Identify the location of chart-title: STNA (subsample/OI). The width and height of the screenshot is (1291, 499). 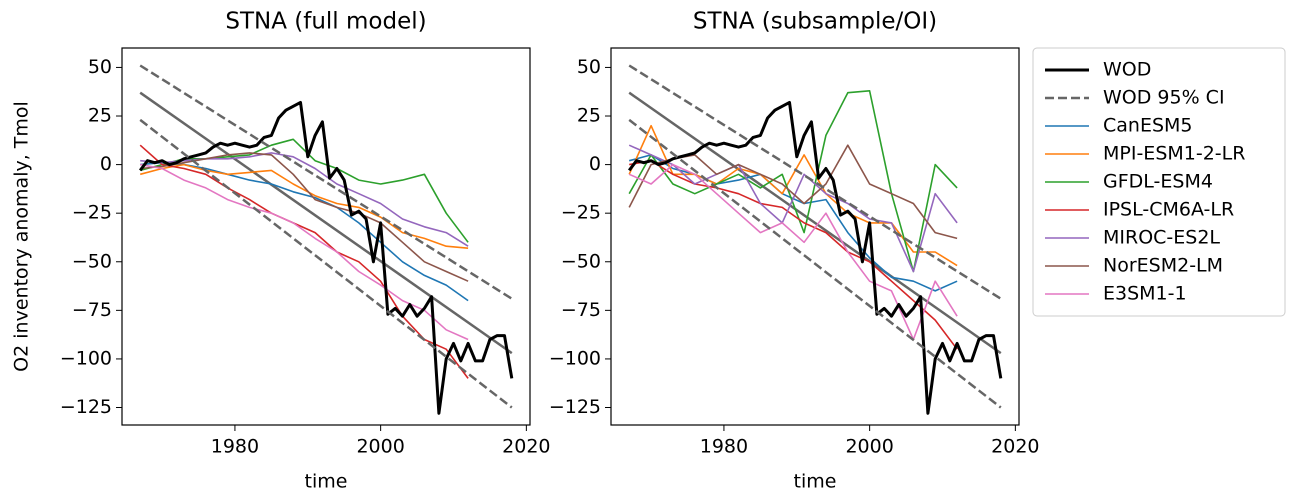
(815, 22).